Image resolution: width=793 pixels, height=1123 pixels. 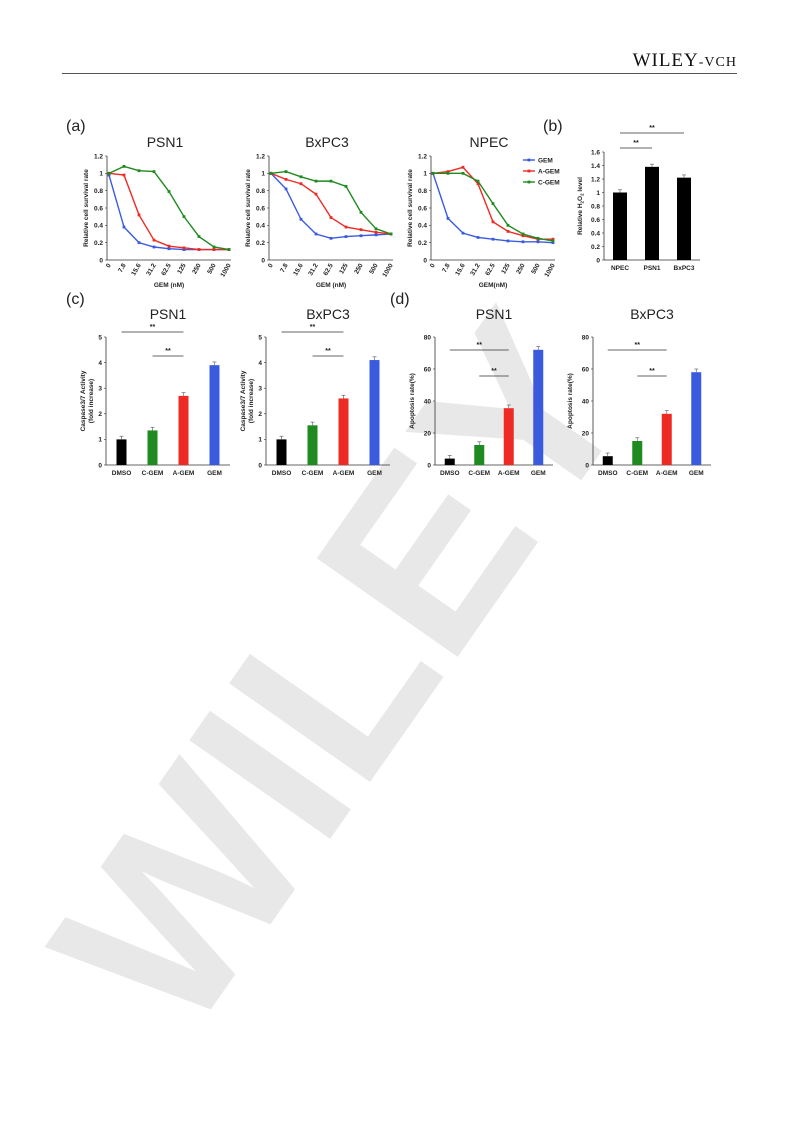 I want to click on y-axis-label-sub: 2, so click(x=582, y=194).